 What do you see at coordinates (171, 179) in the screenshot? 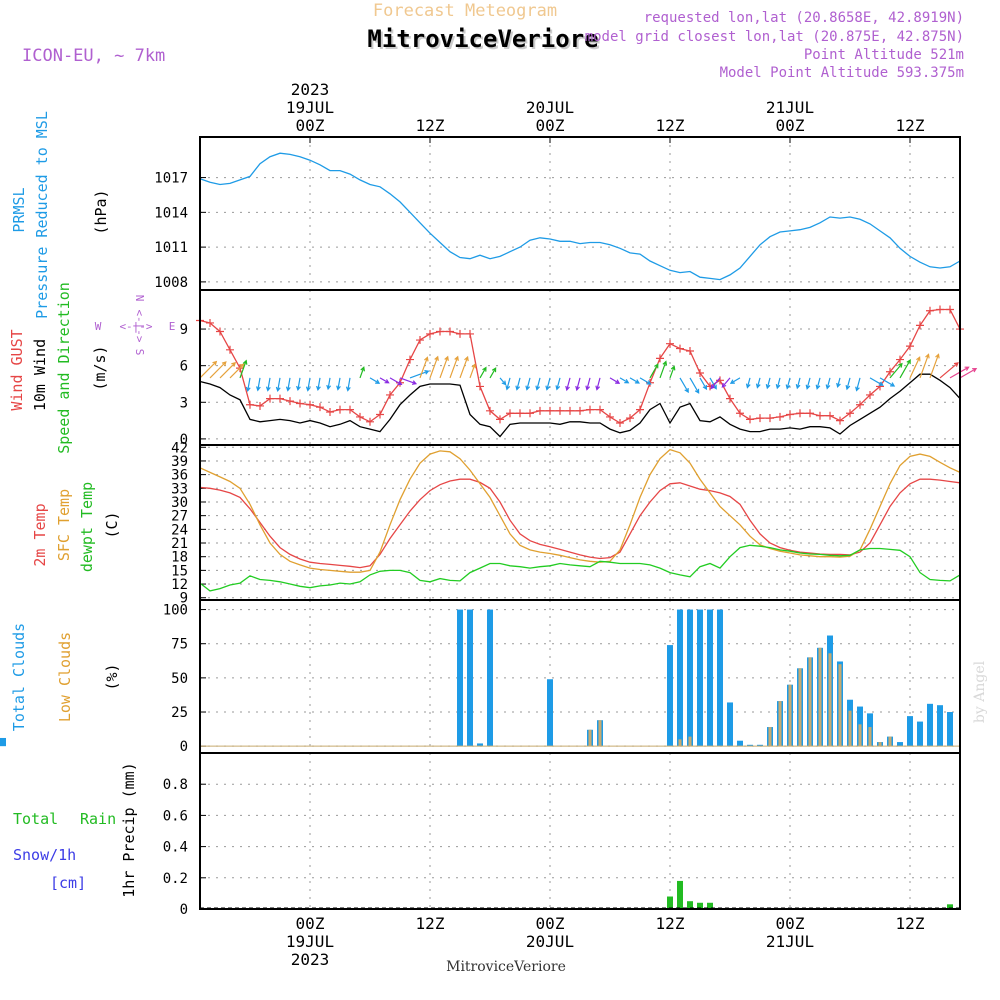
I see `pressure-ytick-3: 1017` at bounding box center [171, 179].